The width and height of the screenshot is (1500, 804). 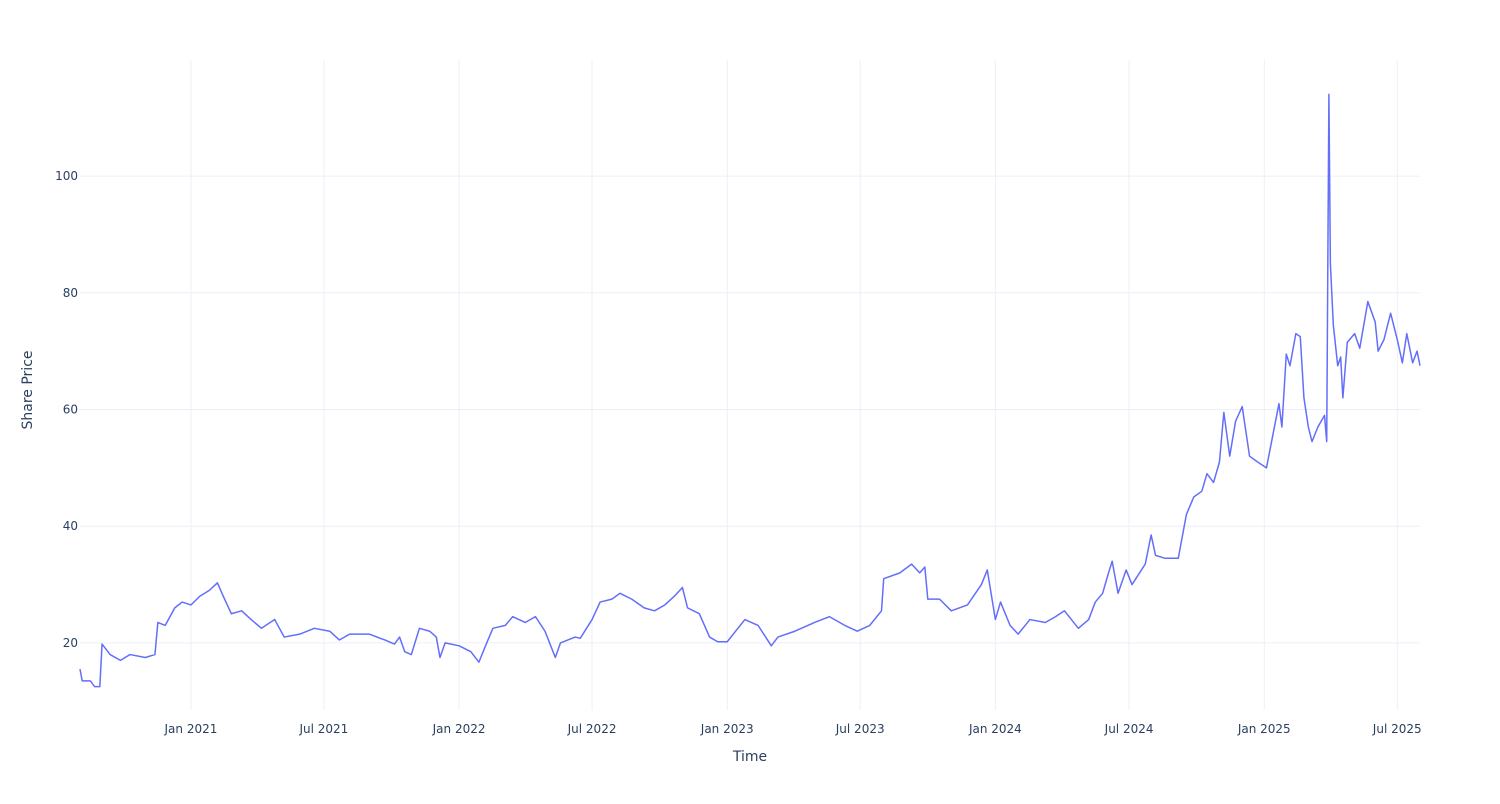 What do you see at coordinates (191, 729) in the screenshot?
I see `x-tick-label: Jan 2021` at bounding box center [191, 729].